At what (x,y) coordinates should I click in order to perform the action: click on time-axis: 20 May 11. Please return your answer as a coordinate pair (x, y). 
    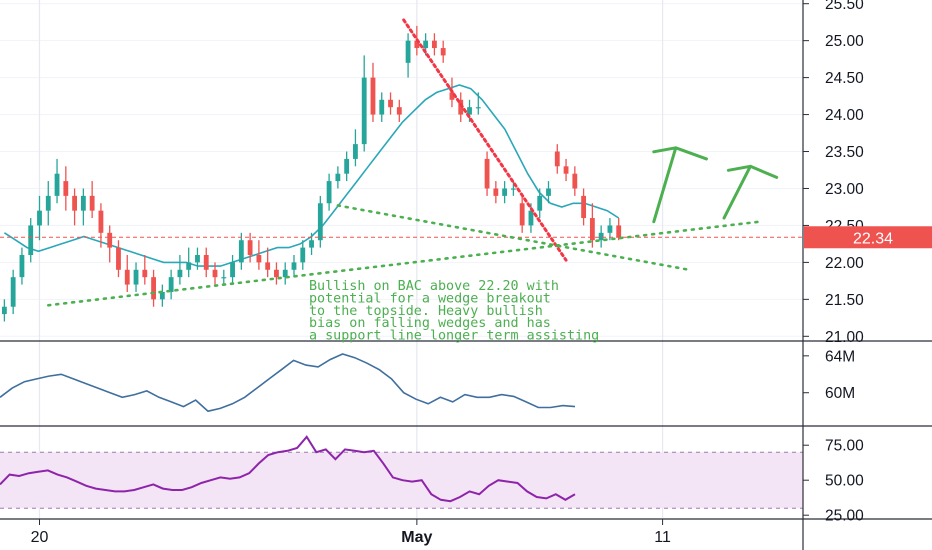
    Looking at the image, I should click on (351, 532).